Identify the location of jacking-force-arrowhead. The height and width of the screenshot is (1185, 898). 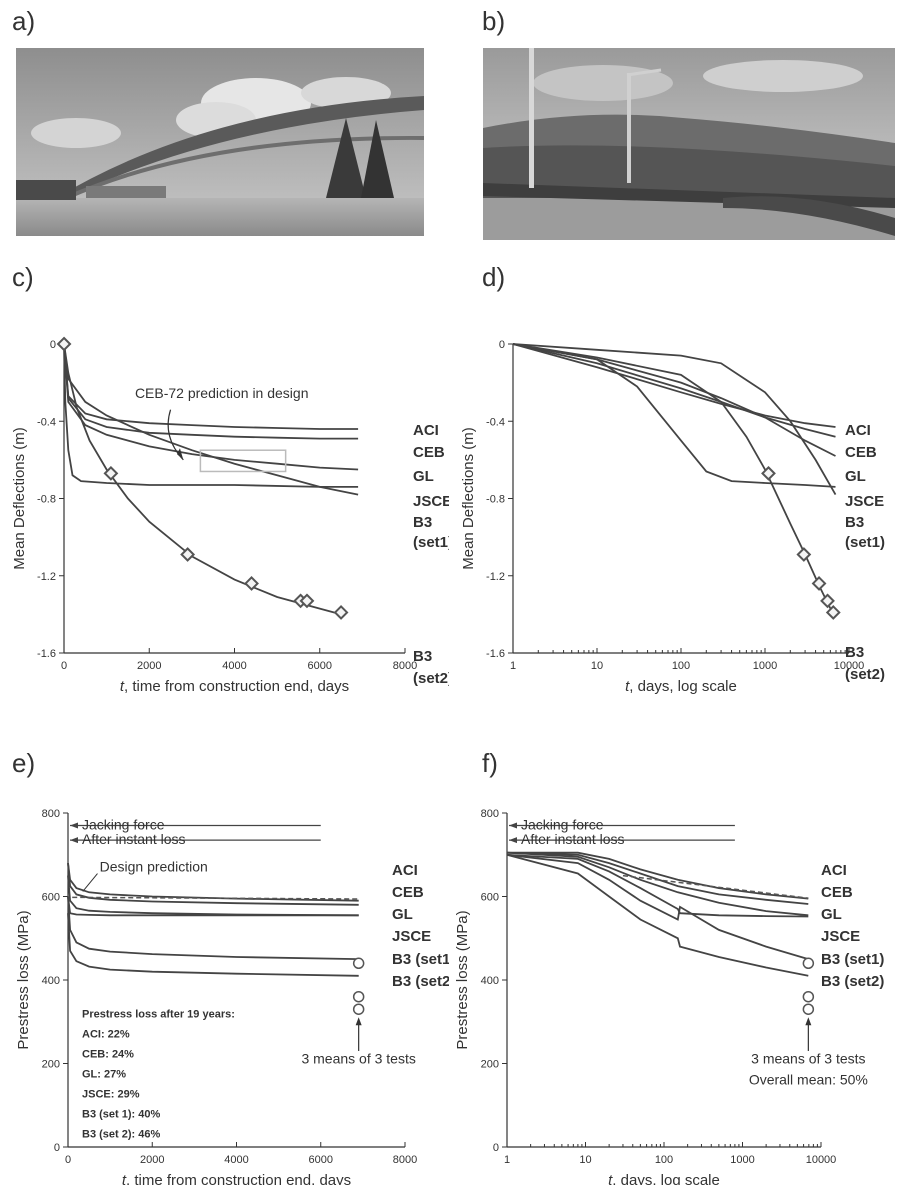
(74, 825).